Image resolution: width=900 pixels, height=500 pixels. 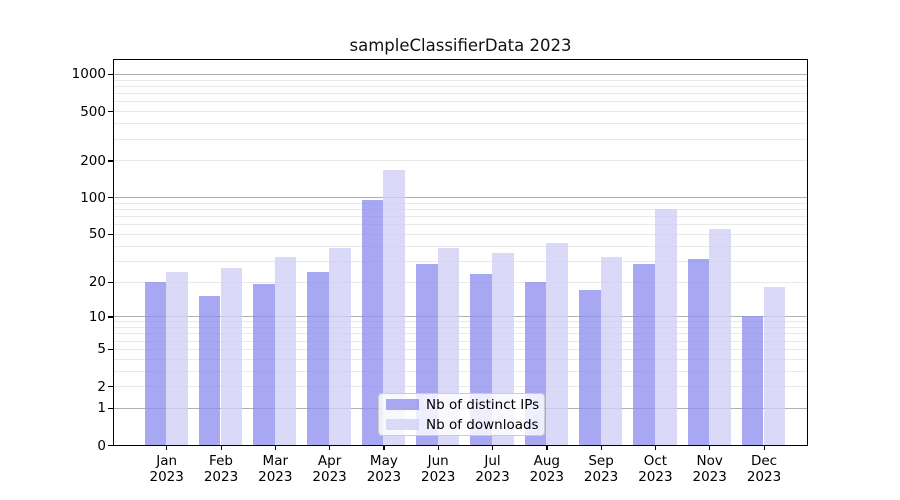 I want to click on y-tick-label-0: 0, so click(x=101, y=445).